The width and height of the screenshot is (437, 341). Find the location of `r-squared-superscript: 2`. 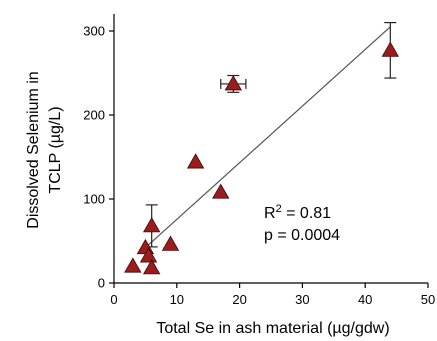

r-squared-superscript: 2 is located at coordinates (279, 209).